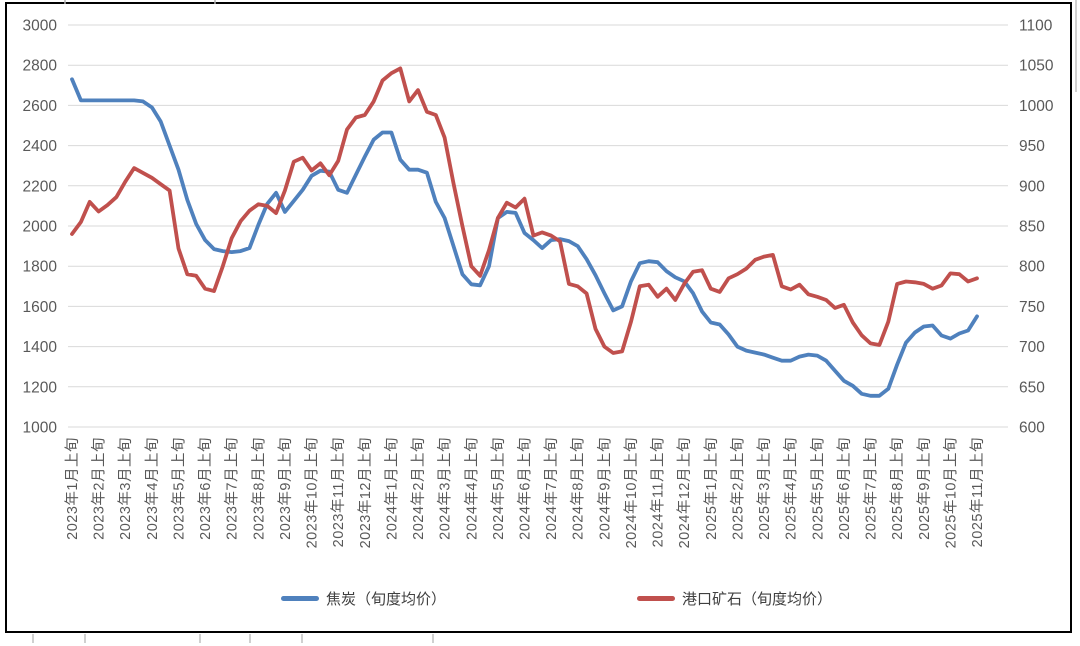 Image resolution: width=1080 pixels, height=646 pixels. Describe the element at coordinates (40, 26) in the screenshot. I see `y-left-tick-label: 3000` at that location.